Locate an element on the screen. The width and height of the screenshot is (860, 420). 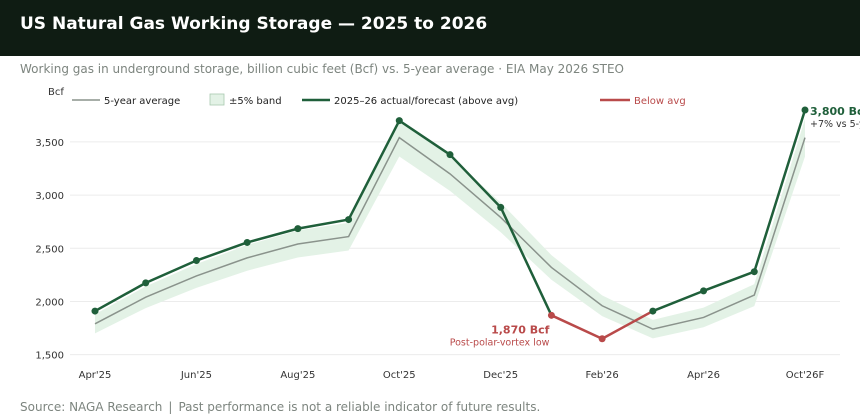
x-tick-label: Feb'26 is located at coordinates (602, 375).